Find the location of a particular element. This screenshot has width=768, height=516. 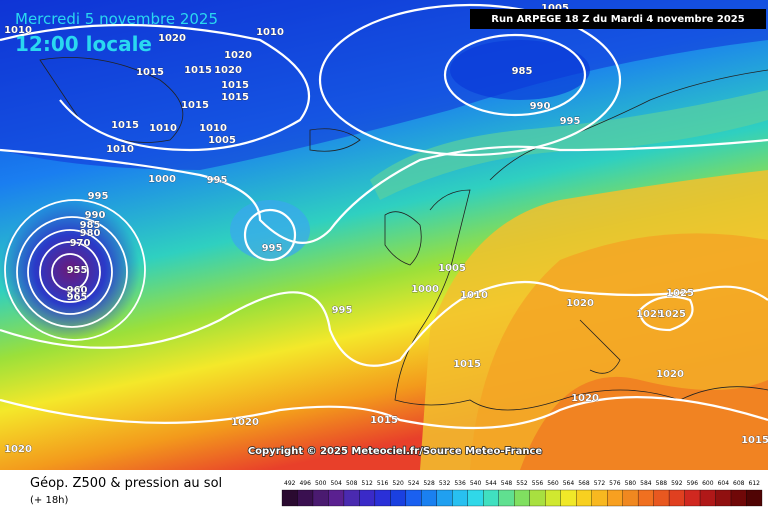

run-box is located at coordinates (618, 19).